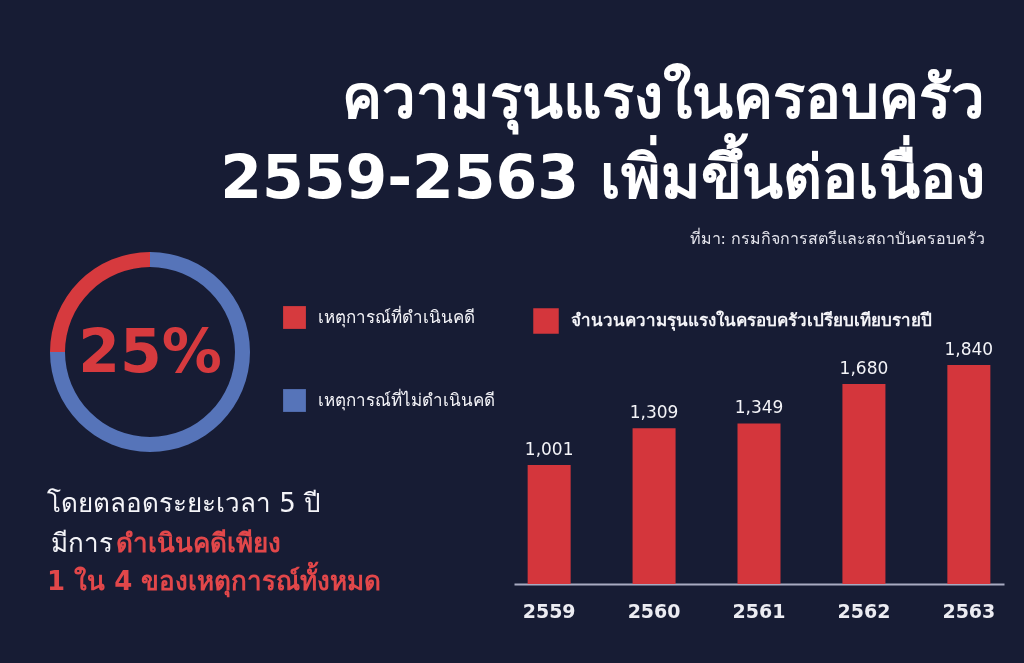 The image size is (1024, 663). I want to click on legend-label: เหตุการณ์ที่ดำเนินคดี, so click(396, 316).